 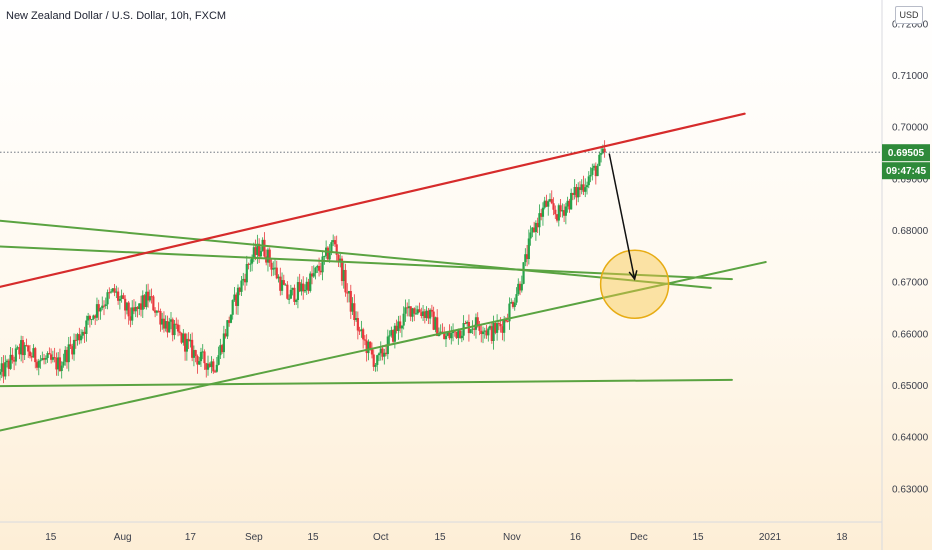 I want to click on time-tick-label: Aug, so click(x=123, y=537).